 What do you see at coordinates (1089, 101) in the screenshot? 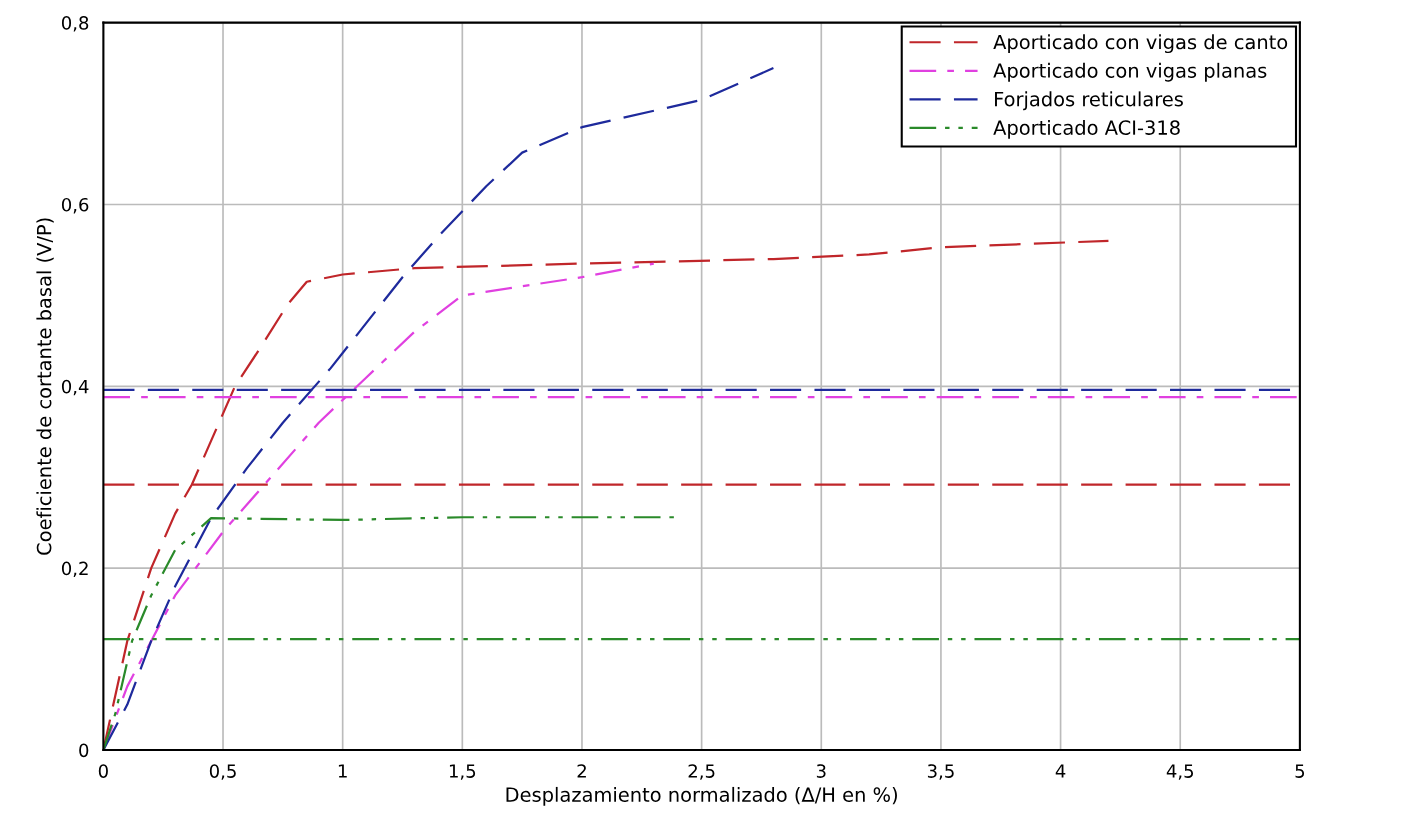
I see `legend-label: Forjados reticulares` at bounding box center [1089, 101].